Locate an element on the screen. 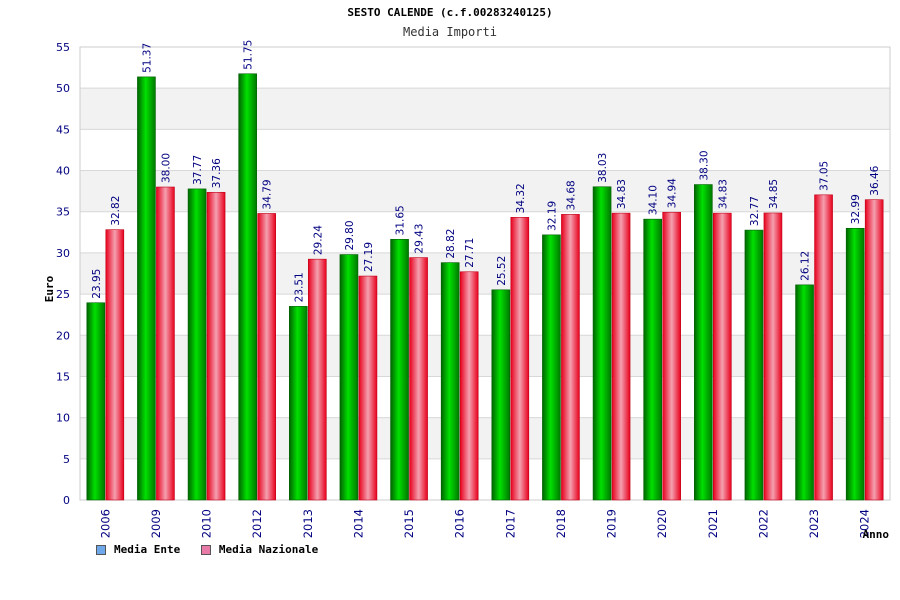  bar-media-ente-2013 is located at coordinates (298, 403).